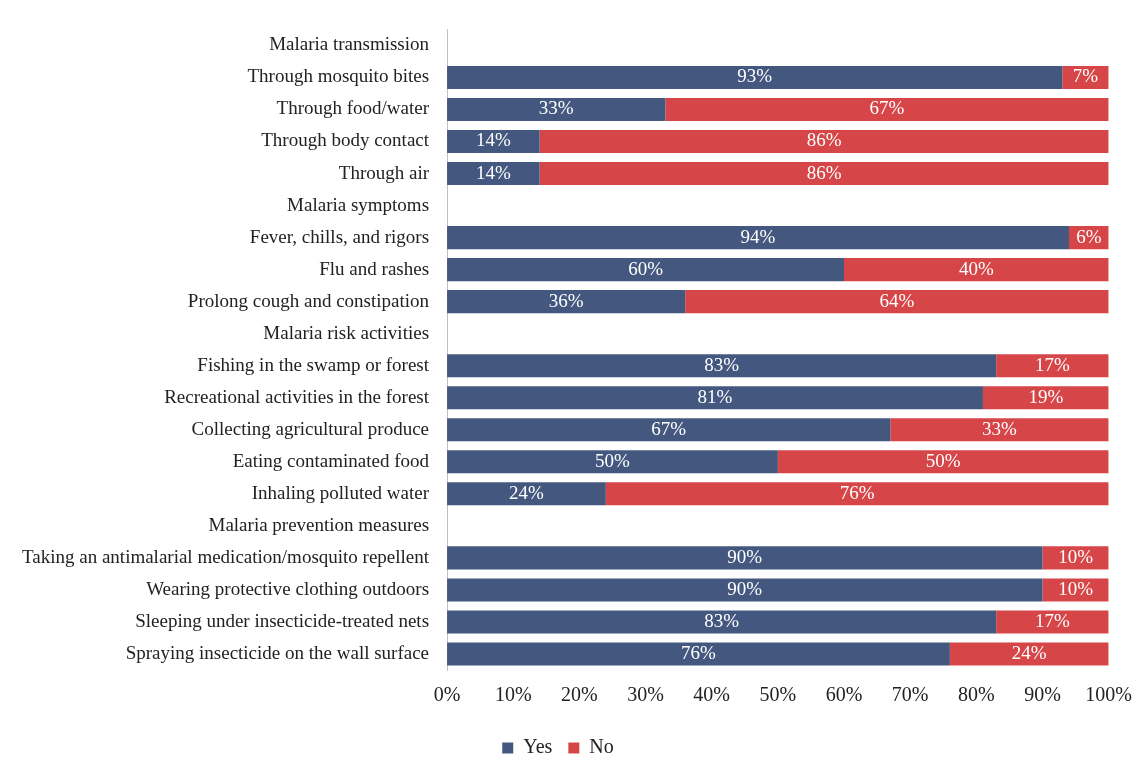 The image size is (1146, 772). What do you see at coordinates (1109, 694) in the screenshot?
I see `x-tick-label: 100%` at bounding box center [1109, 694].